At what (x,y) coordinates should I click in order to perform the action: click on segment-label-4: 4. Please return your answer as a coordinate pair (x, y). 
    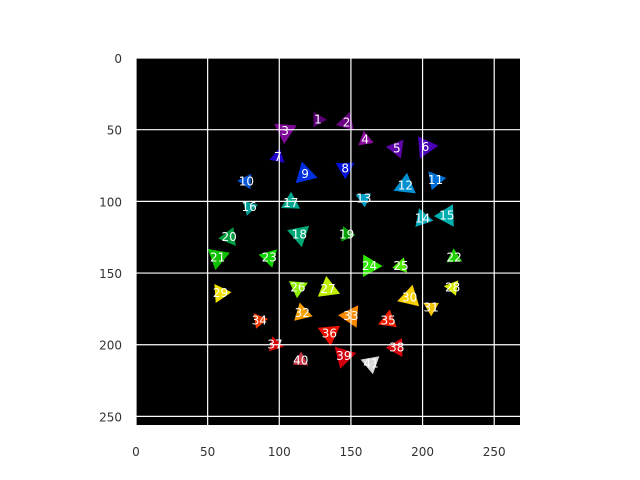
    Looking at the image, I should click on (365, 140).